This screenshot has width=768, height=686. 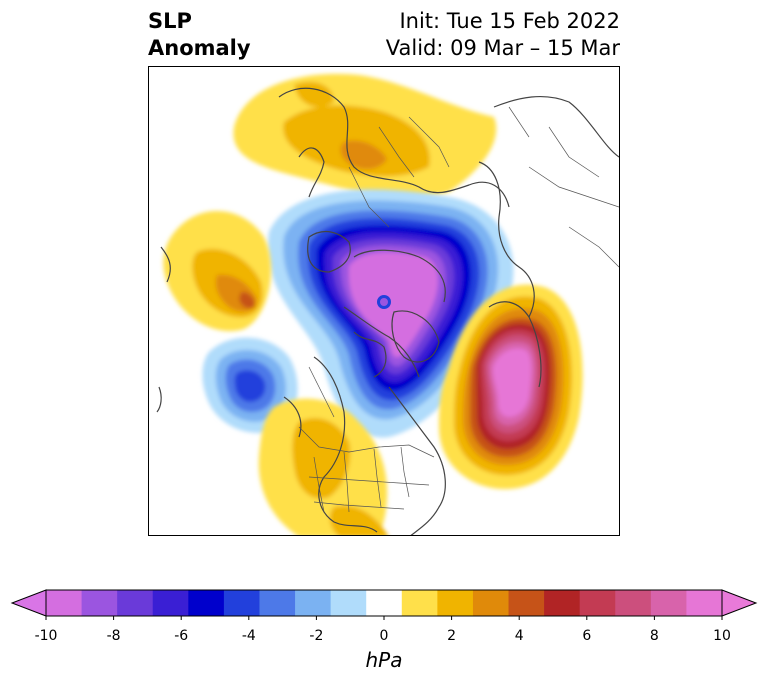 What do you see at coordinates (509, 21) in the screenshot?
I see `init-date: Init: Tue 15 Feb 2022` at bounding box center [509, 21].